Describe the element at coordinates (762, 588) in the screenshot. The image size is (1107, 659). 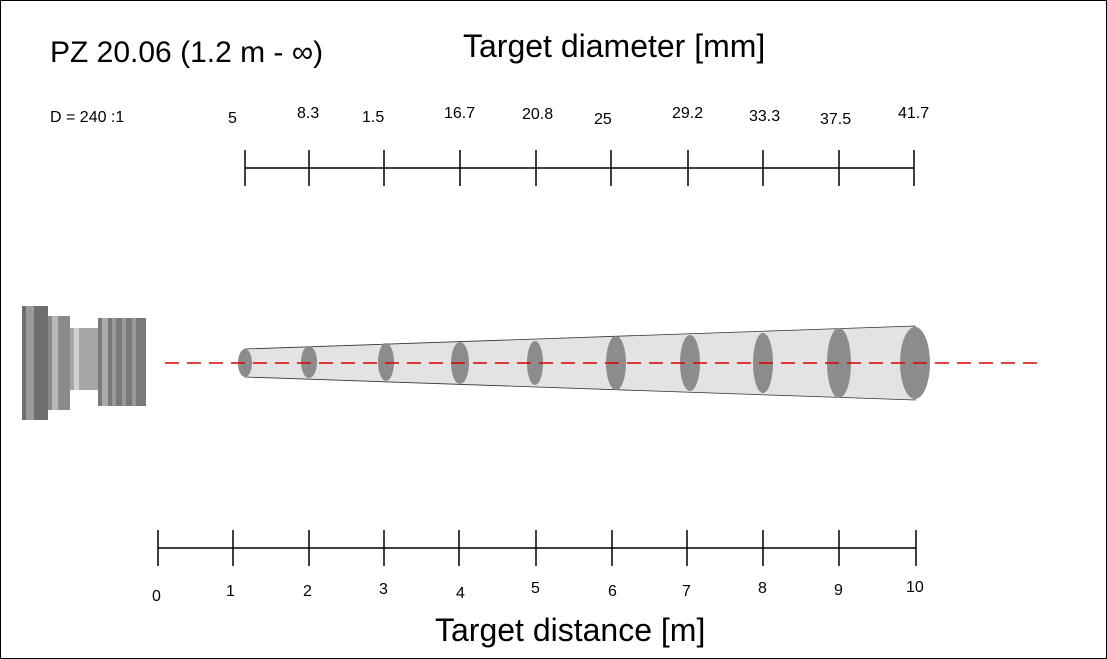
I see `distance-label: 8` at that location.